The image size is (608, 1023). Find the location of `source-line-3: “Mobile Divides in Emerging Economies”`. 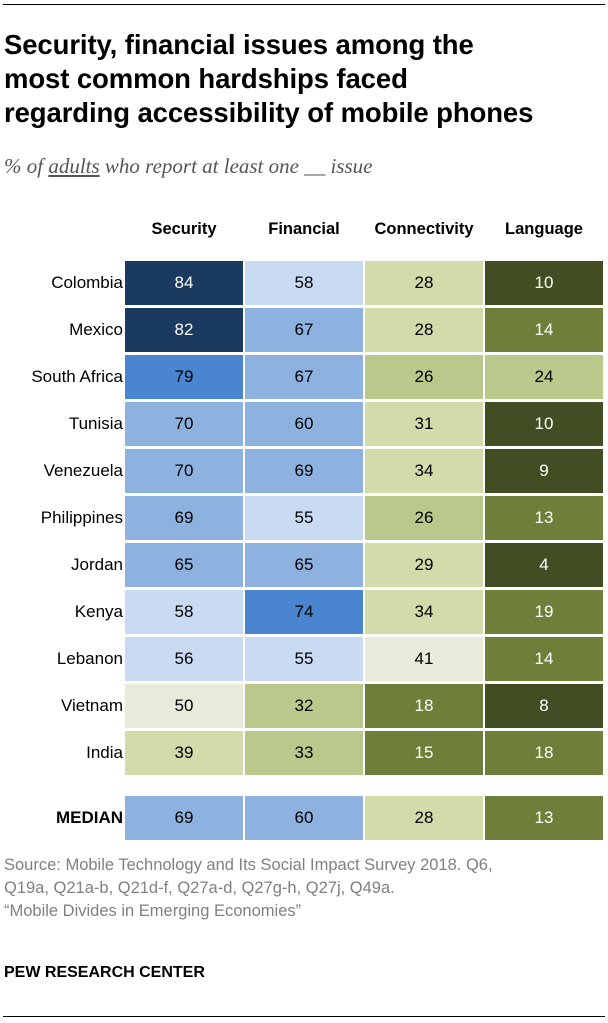

source-line-3: “Mobile Divides in Emerging Economies” is located at coordinates (153, 911).